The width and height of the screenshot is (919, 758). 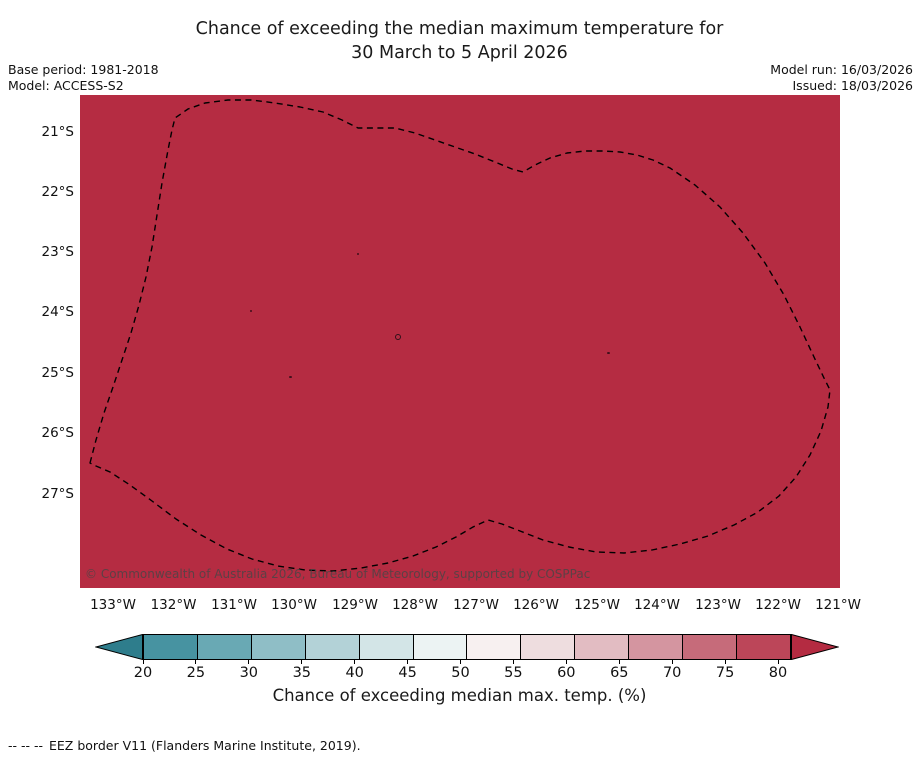 I want to click on x-axis-tick: 132°W, so click(x=173, y=605).